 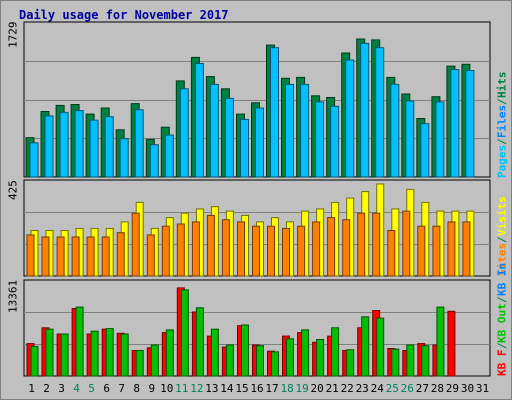 What do you see at coordinates (467, 388) in the screenshot?
I see `x-tick-label: 30` at bounding box center [467, 388].